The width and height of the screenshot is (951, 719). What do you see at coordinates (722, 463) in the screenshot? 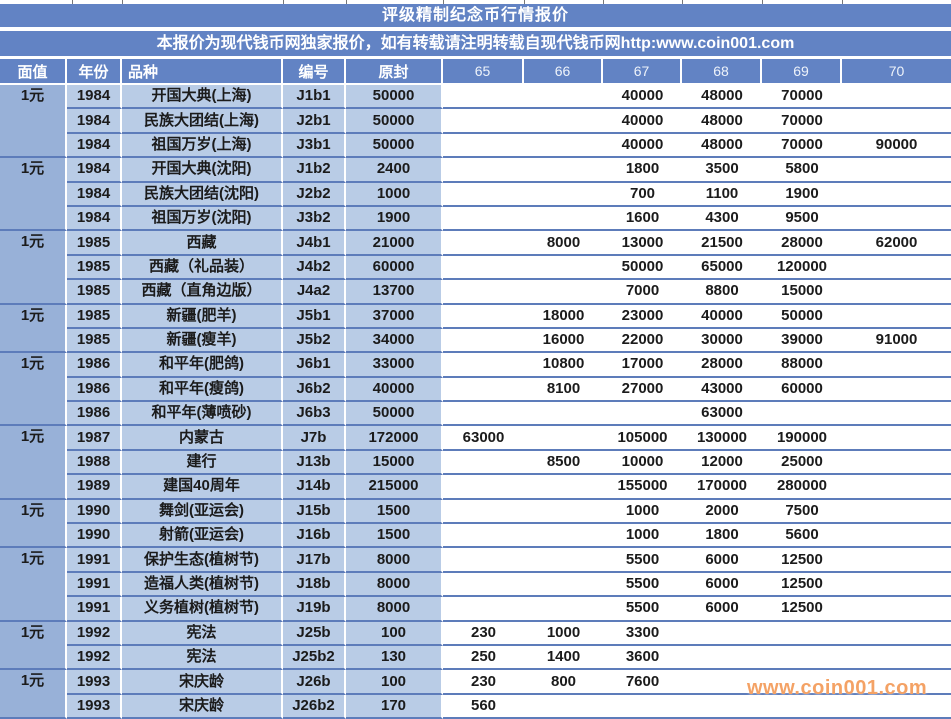
I see `grade-68-cell: 12000` at bounding box center [722, 463].